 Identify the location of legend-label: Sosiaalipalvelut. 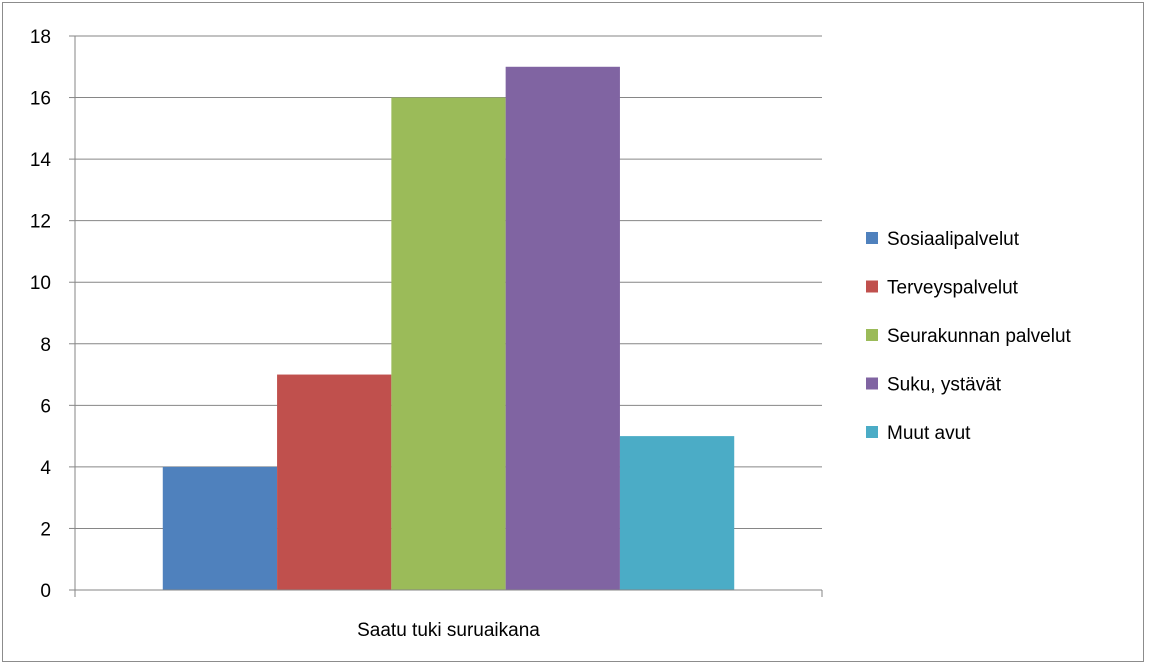
(953, 239).